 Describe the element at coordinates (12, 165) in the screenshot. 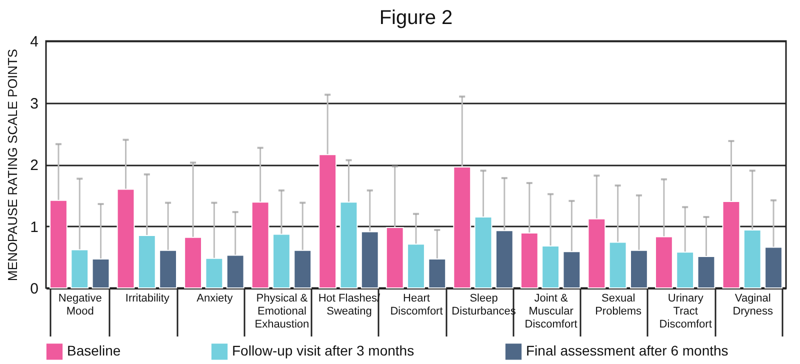

I see `y-axis-title: MENOPAUSE RATING SCALE POINTS` at that location.